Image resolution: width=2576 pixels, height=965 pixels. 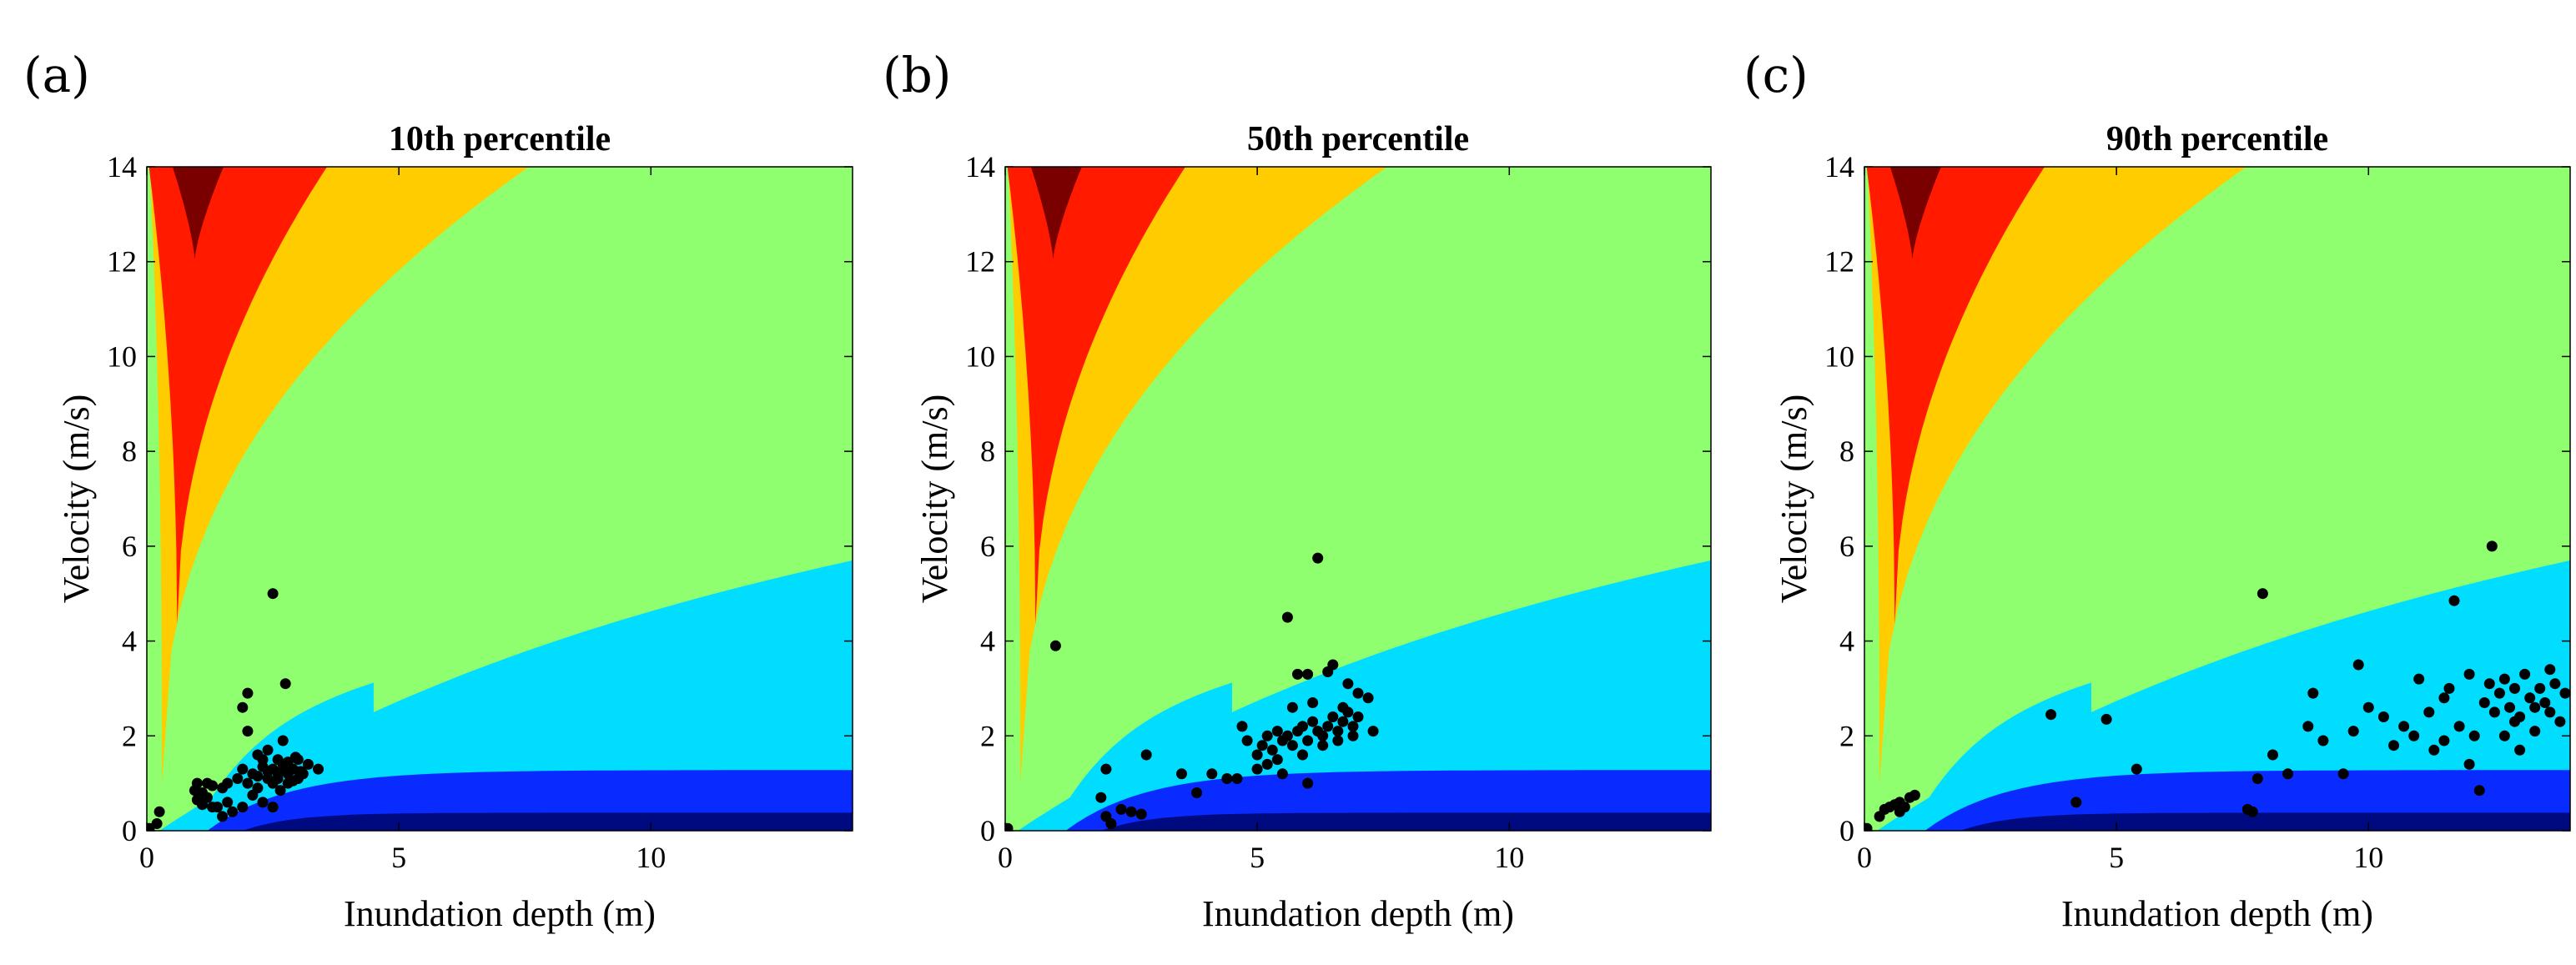 What do you see at coordinates (1864, 857) in the screenshot?
I see `x-tick-label: 0` at bounding box center [1864, 857].